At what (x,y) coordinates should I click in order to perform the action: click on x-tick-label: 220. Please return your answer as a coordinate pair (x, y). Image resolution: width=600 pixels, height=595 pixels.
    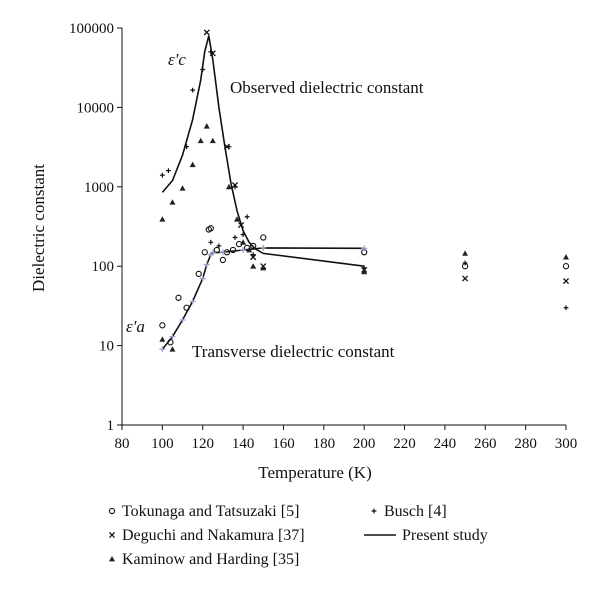
    Looking at the image, I should click on (404, 444).